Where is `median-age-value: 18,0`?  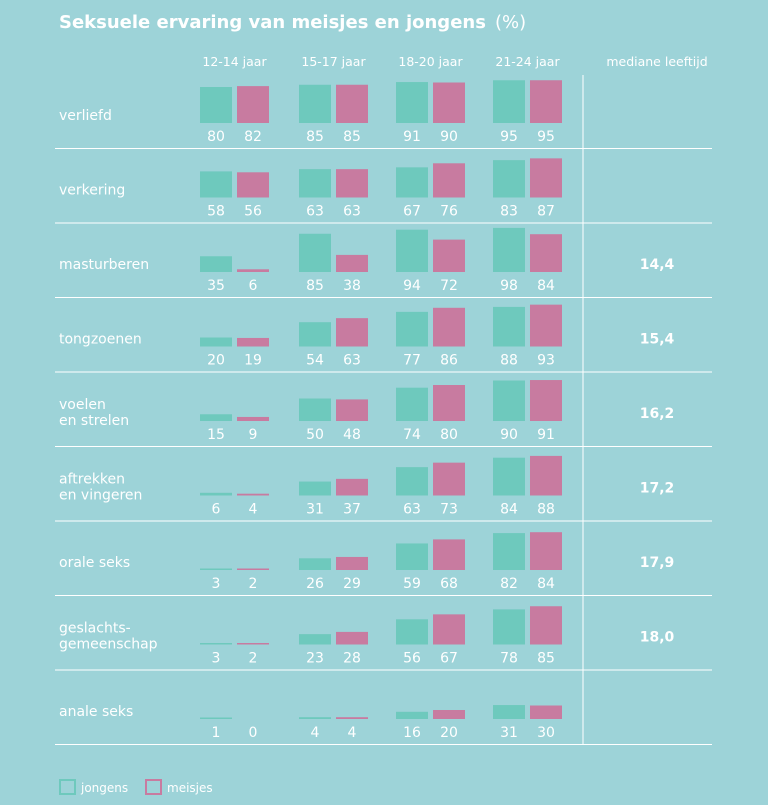
median-age-value: 18,0 is located at coordinates (657, 638).